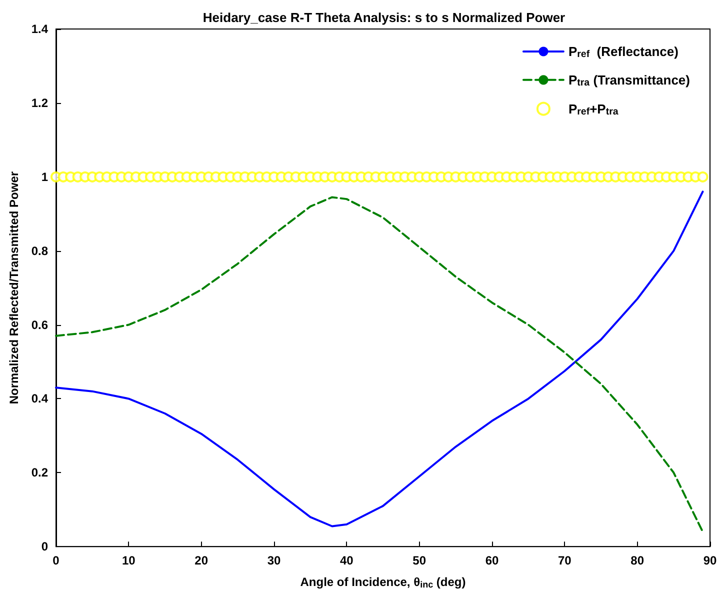  Describe the element at coordinates (274, 561) in the screenshot. I see `x-tick-label: 30` at that location.